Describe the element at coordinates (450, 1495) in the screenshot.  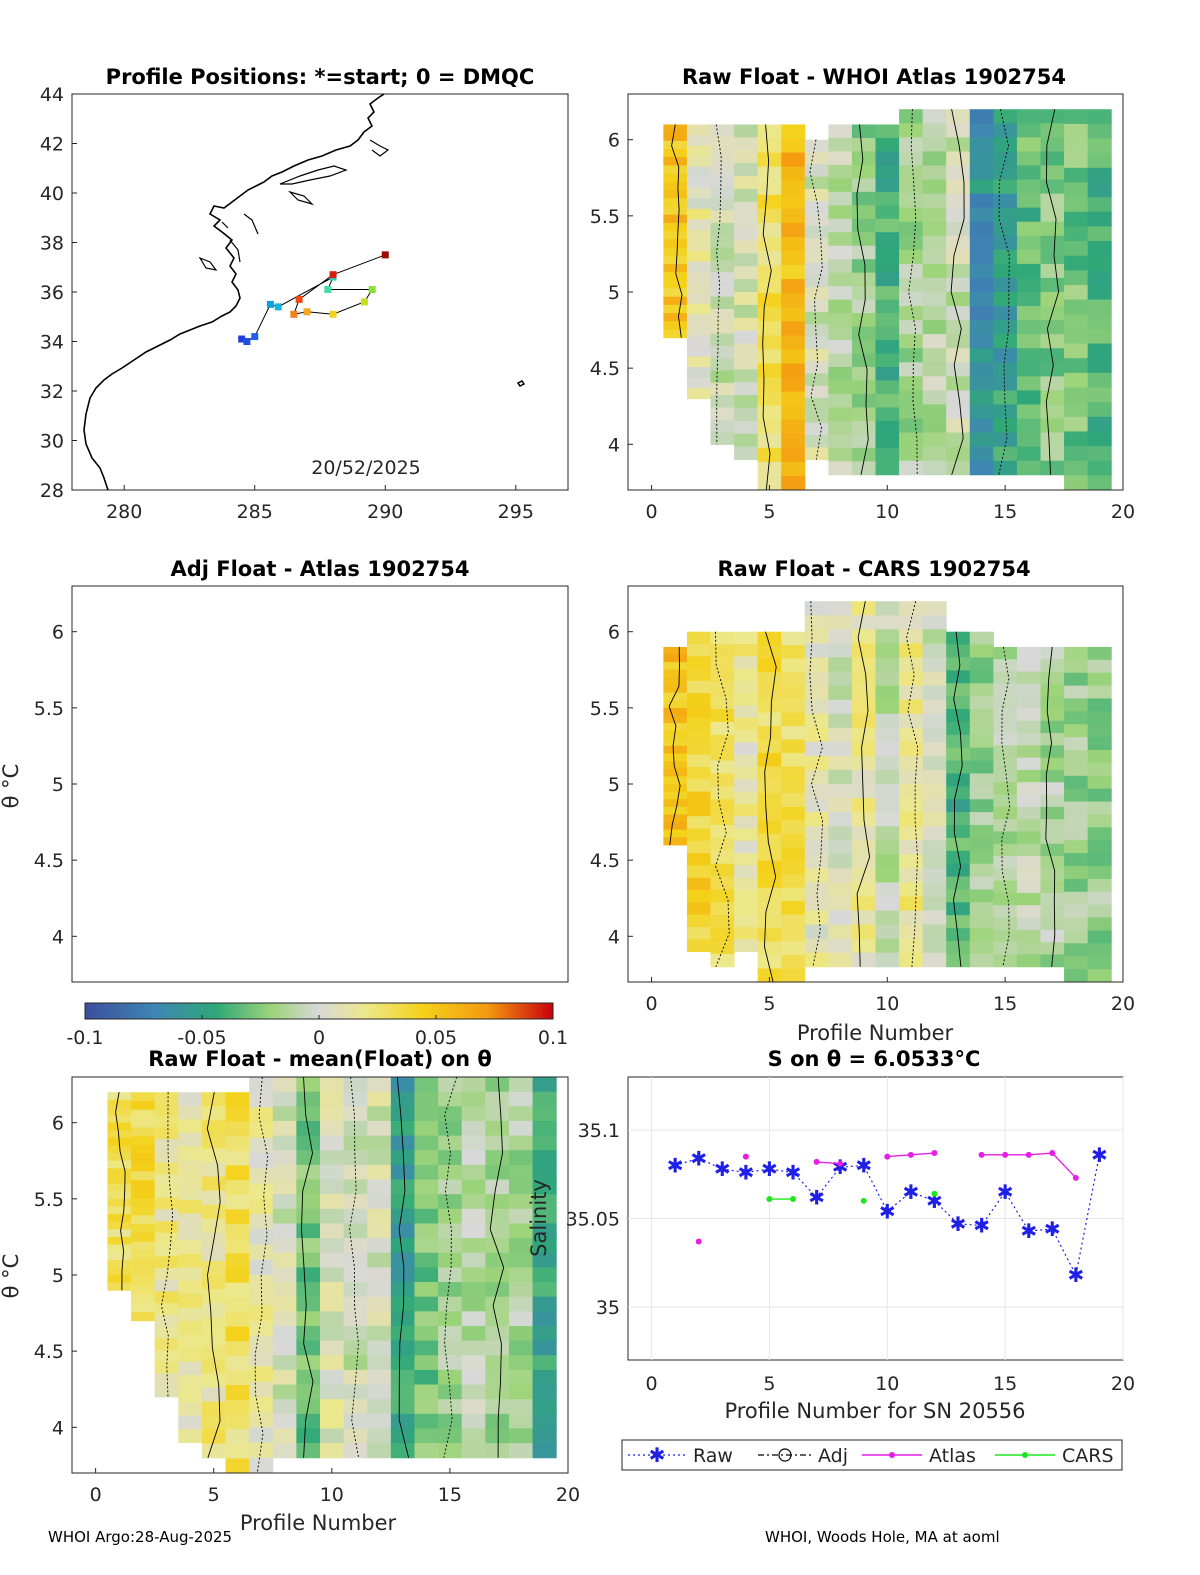
I see `raw-mean-xtick-label: 15` at that location.